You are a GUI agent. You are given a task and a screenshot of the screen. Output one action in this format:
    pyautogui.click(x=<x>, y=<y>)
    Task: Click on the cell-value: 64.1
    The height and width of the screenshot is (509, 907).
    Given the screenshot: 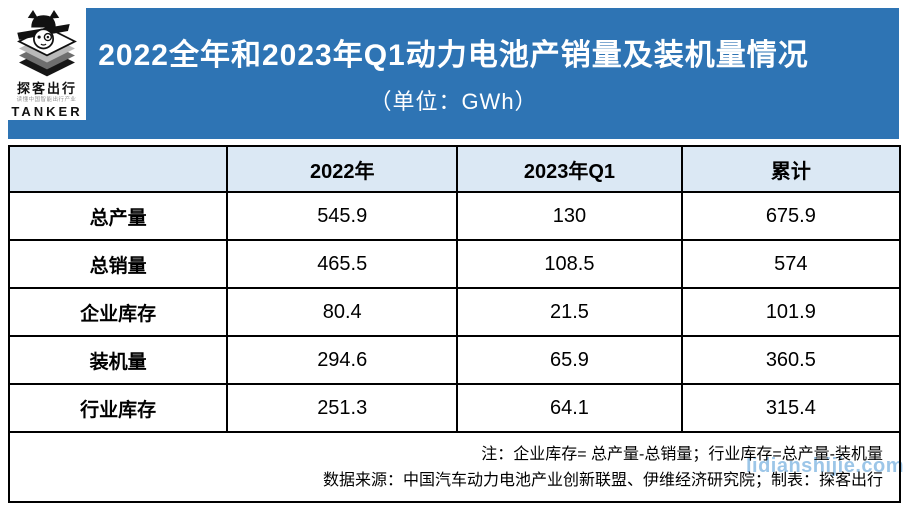 What is the action you would take?
    pyautogui.click(x=569, y=408)
    